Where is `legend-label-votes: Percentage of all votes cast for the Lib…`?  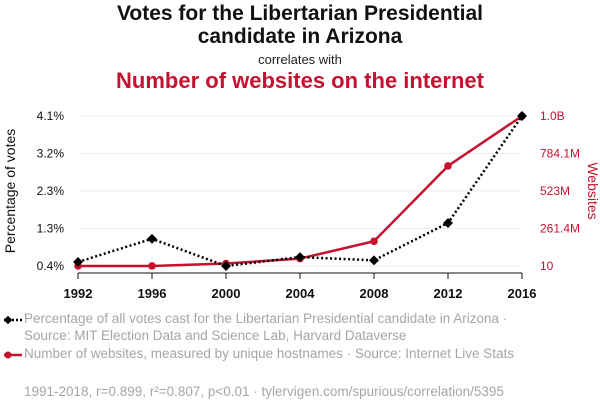 legend-label-votes: Percentage of all votes cast for the Lib… is located at coordinates (266, 327).